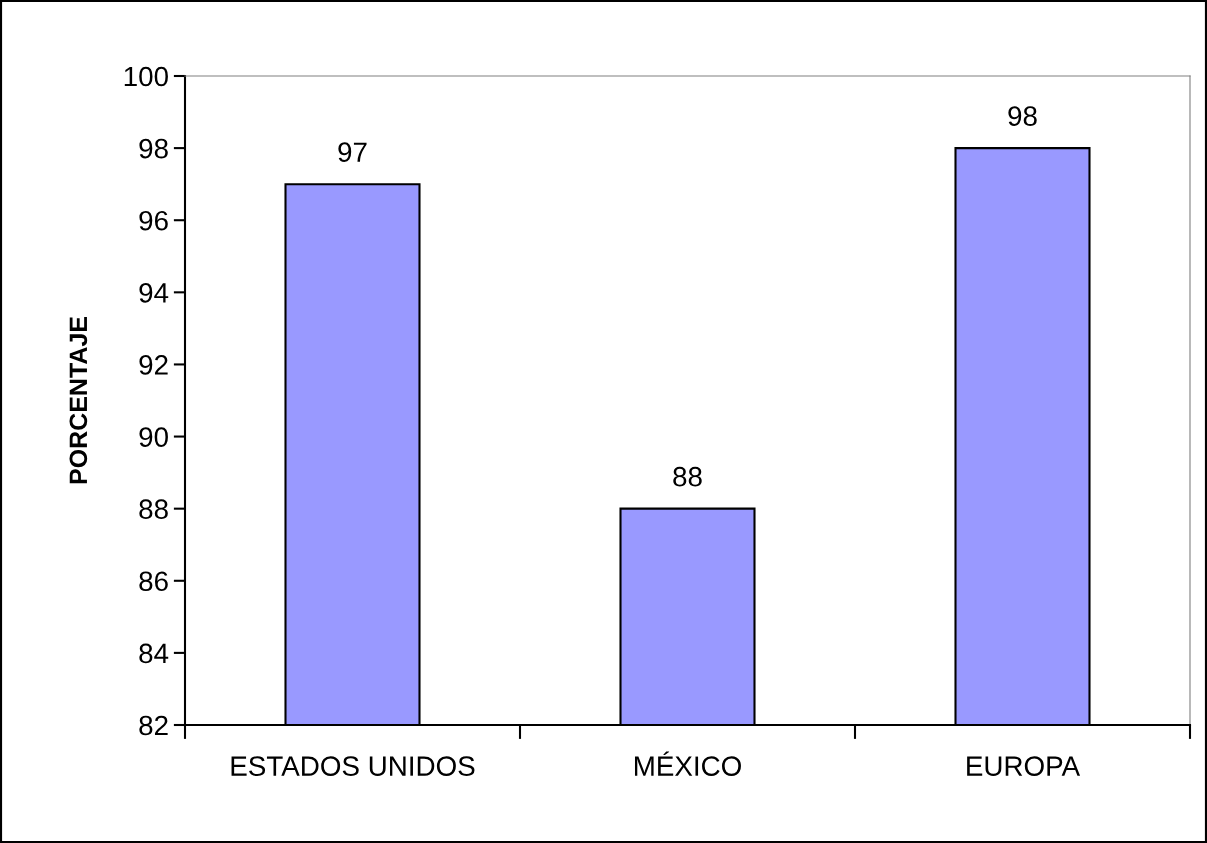 This screenshot has width=1207, height=843. What do you see at coordinates (687, 763) in the screenshot?
I see `x-tick-label: MÉXICO` at bounding box center [687, 763].